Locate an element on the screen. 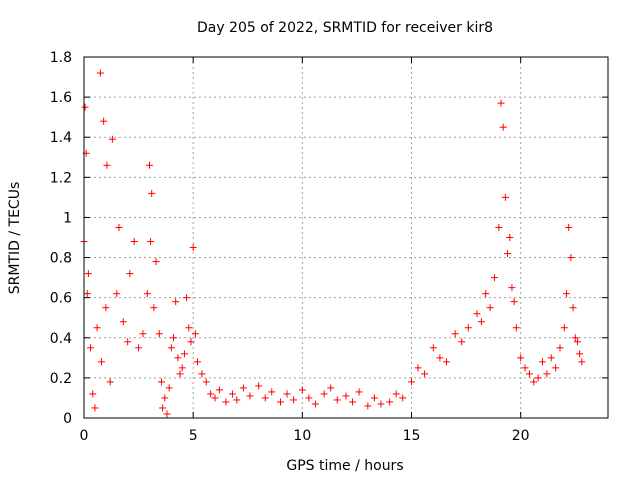 The height and width of the screenshot is (484, 640). x-tick-label: 5 is located at coordinates (193, 436).